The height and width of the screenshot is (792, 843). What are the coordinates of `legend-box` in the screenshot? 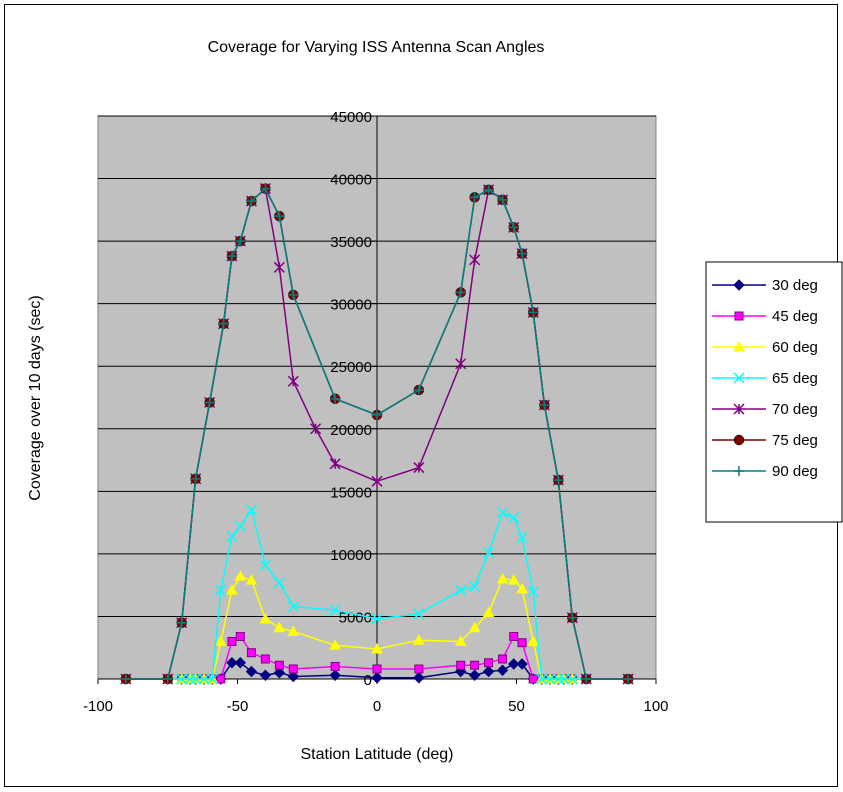 It's located at (774, 392).